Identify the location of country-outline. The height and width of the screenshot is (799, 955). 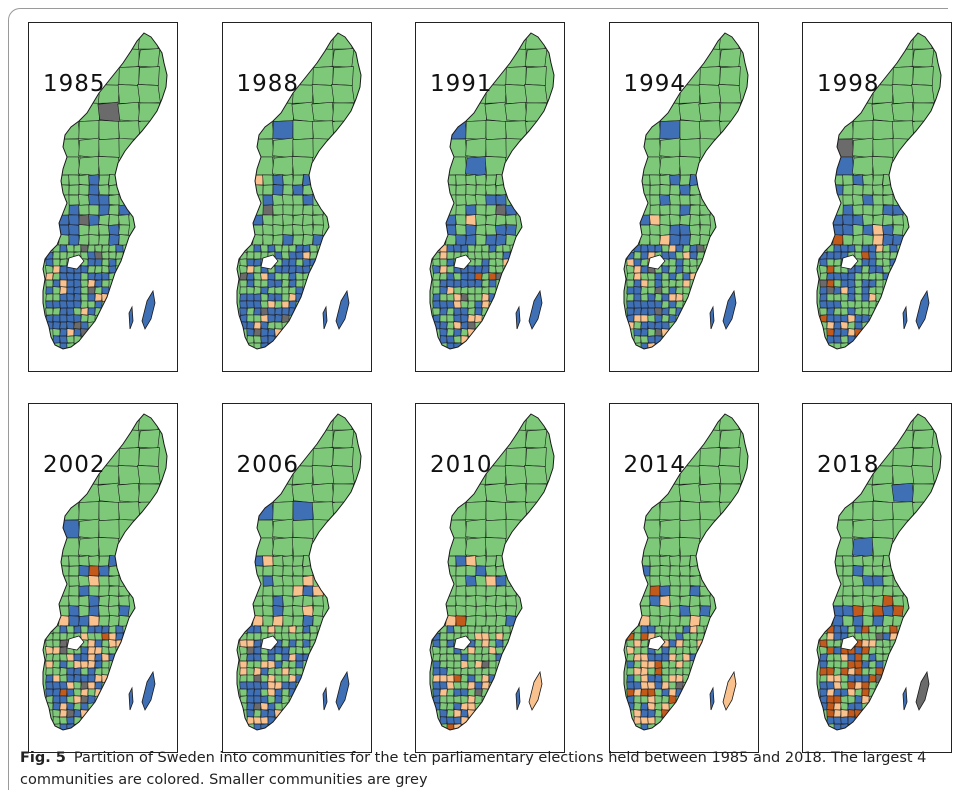
(685, 572).